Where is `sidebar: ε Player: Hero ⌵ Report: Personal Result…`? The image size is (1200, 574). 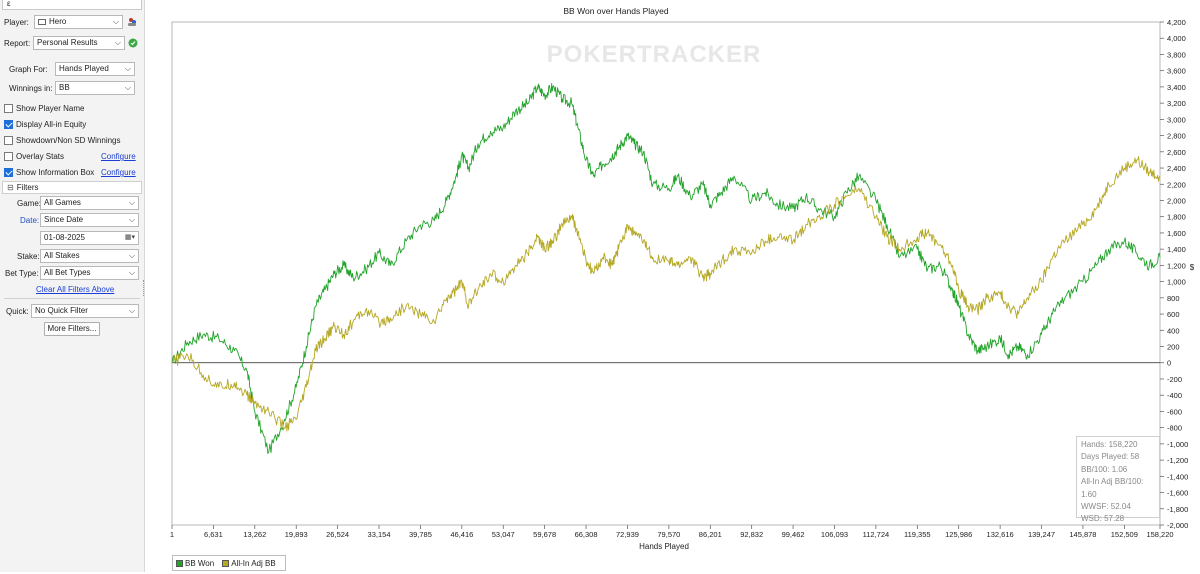
sidebar: ε Player: Hero ⌵ Report: Personal Result… is located at coordinates (72, 286).